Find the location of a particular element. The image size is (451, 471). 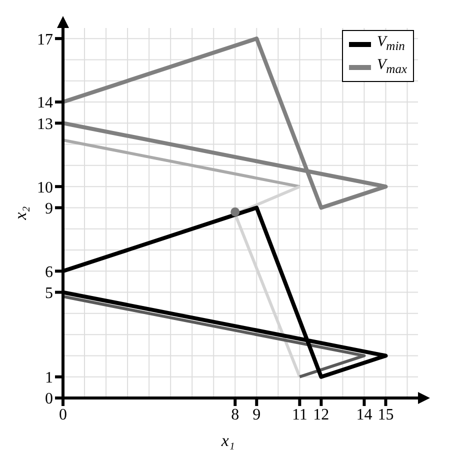

x-tick-label: 8 is located at coordinates (235, 415).